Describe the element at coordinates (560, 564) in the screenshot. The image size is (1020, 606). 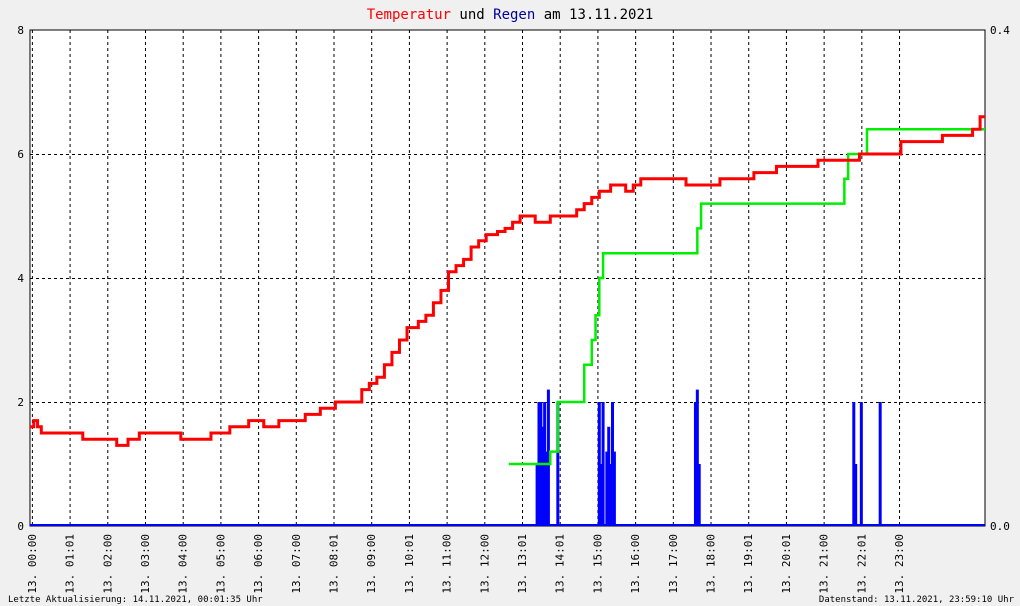
I see `x-tick-14: 13. 14:01` at that location.